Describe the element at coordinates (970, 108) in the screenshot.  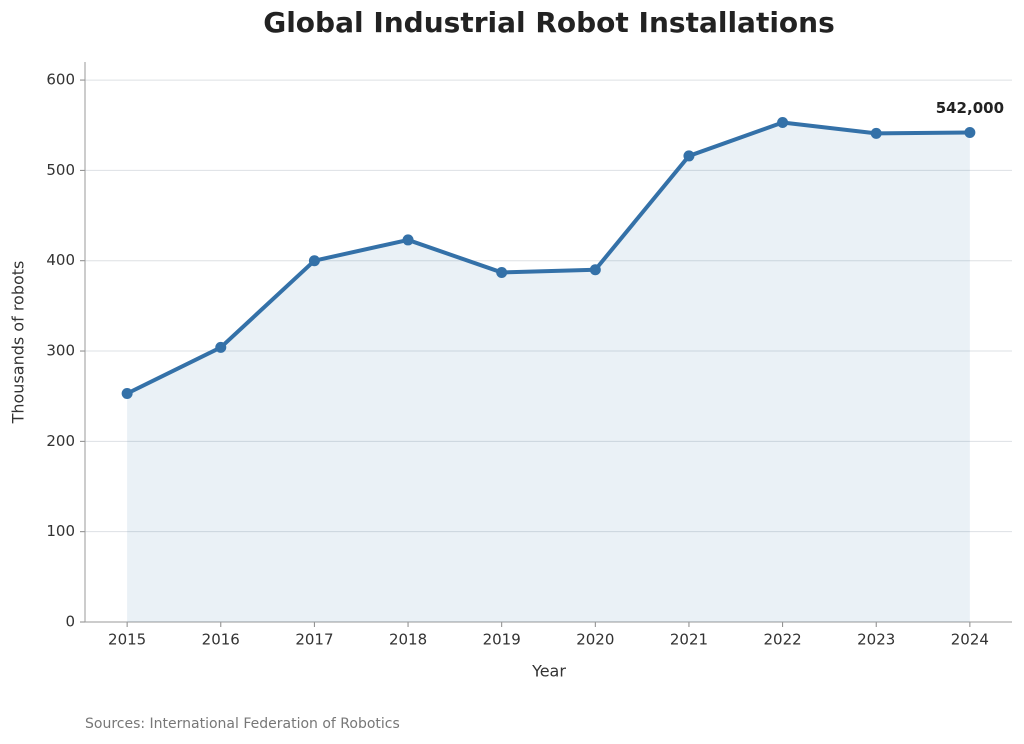
I see `value-label: 542,000` at that location.